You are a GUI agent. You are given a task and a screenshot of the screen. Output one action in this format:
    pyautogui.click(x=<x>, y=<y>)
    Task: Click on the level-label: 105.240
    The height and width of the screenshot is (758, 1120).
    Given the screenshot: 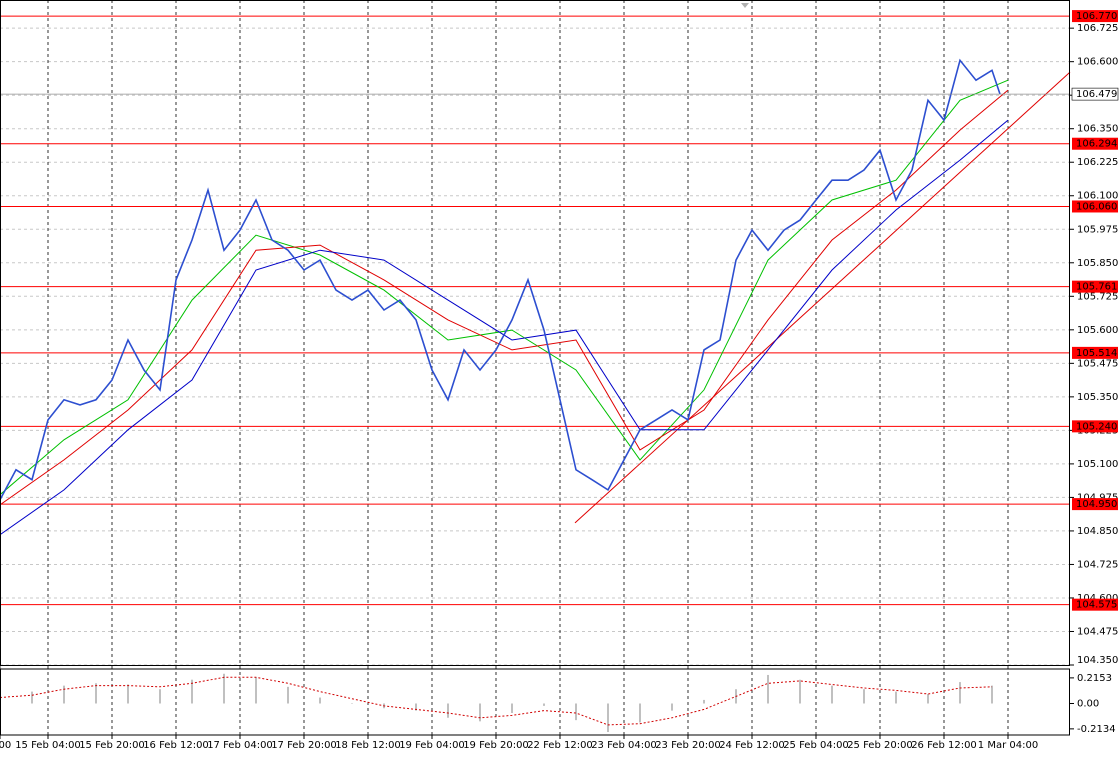 What is the action you would take?
    pyautogui.click(x=1096, y=426)
    